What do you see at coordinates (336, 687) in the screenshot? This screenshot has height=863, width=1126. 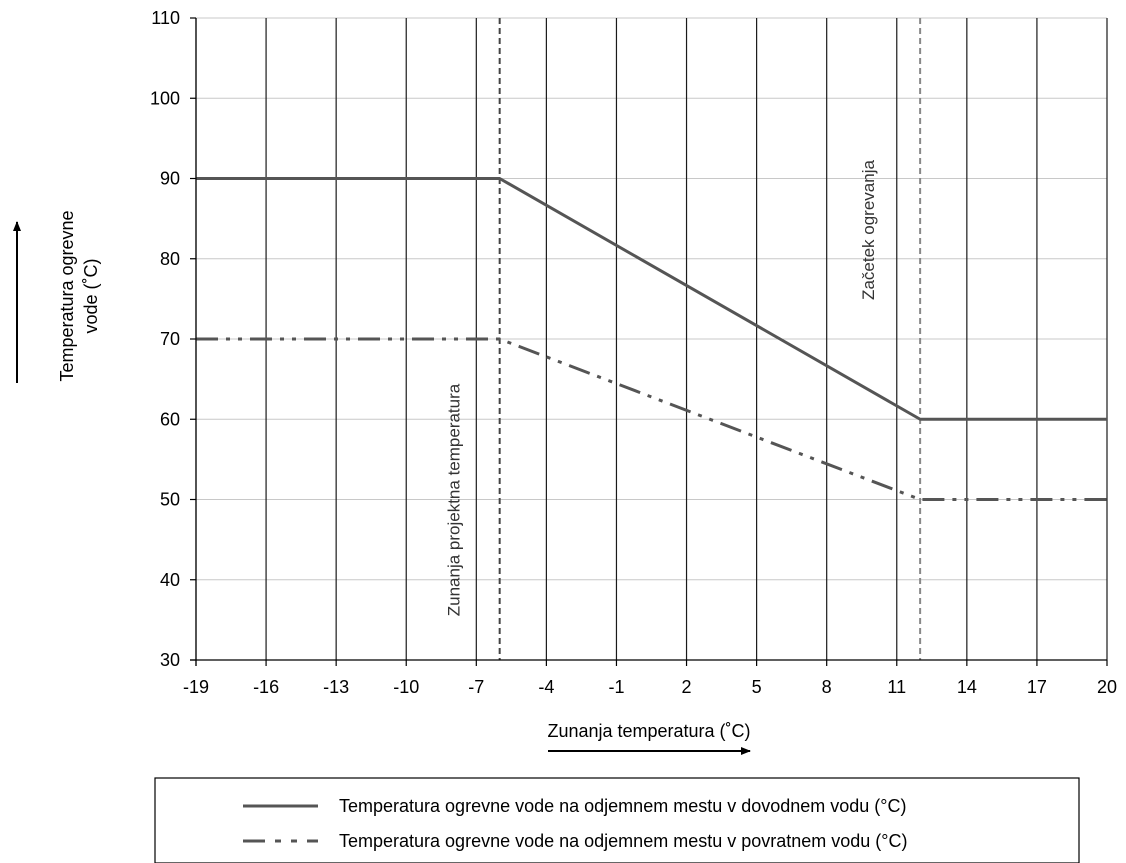 I see `x-tick-label: -13` at bounding box center [336, 687].